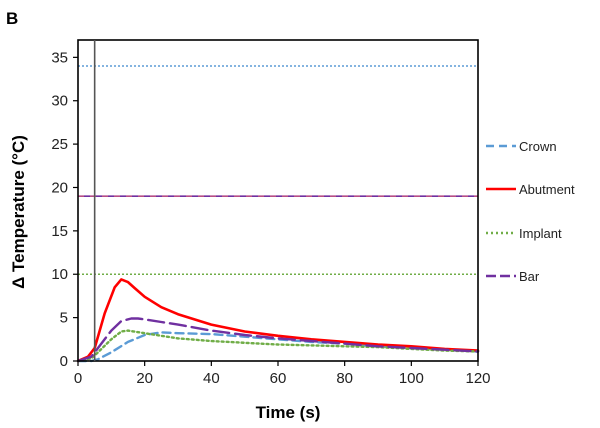 The image size is (600, 428). Describe the element at coordinates (59, 57) in the screenshot. I see `y-tick-label: 35` at that location.